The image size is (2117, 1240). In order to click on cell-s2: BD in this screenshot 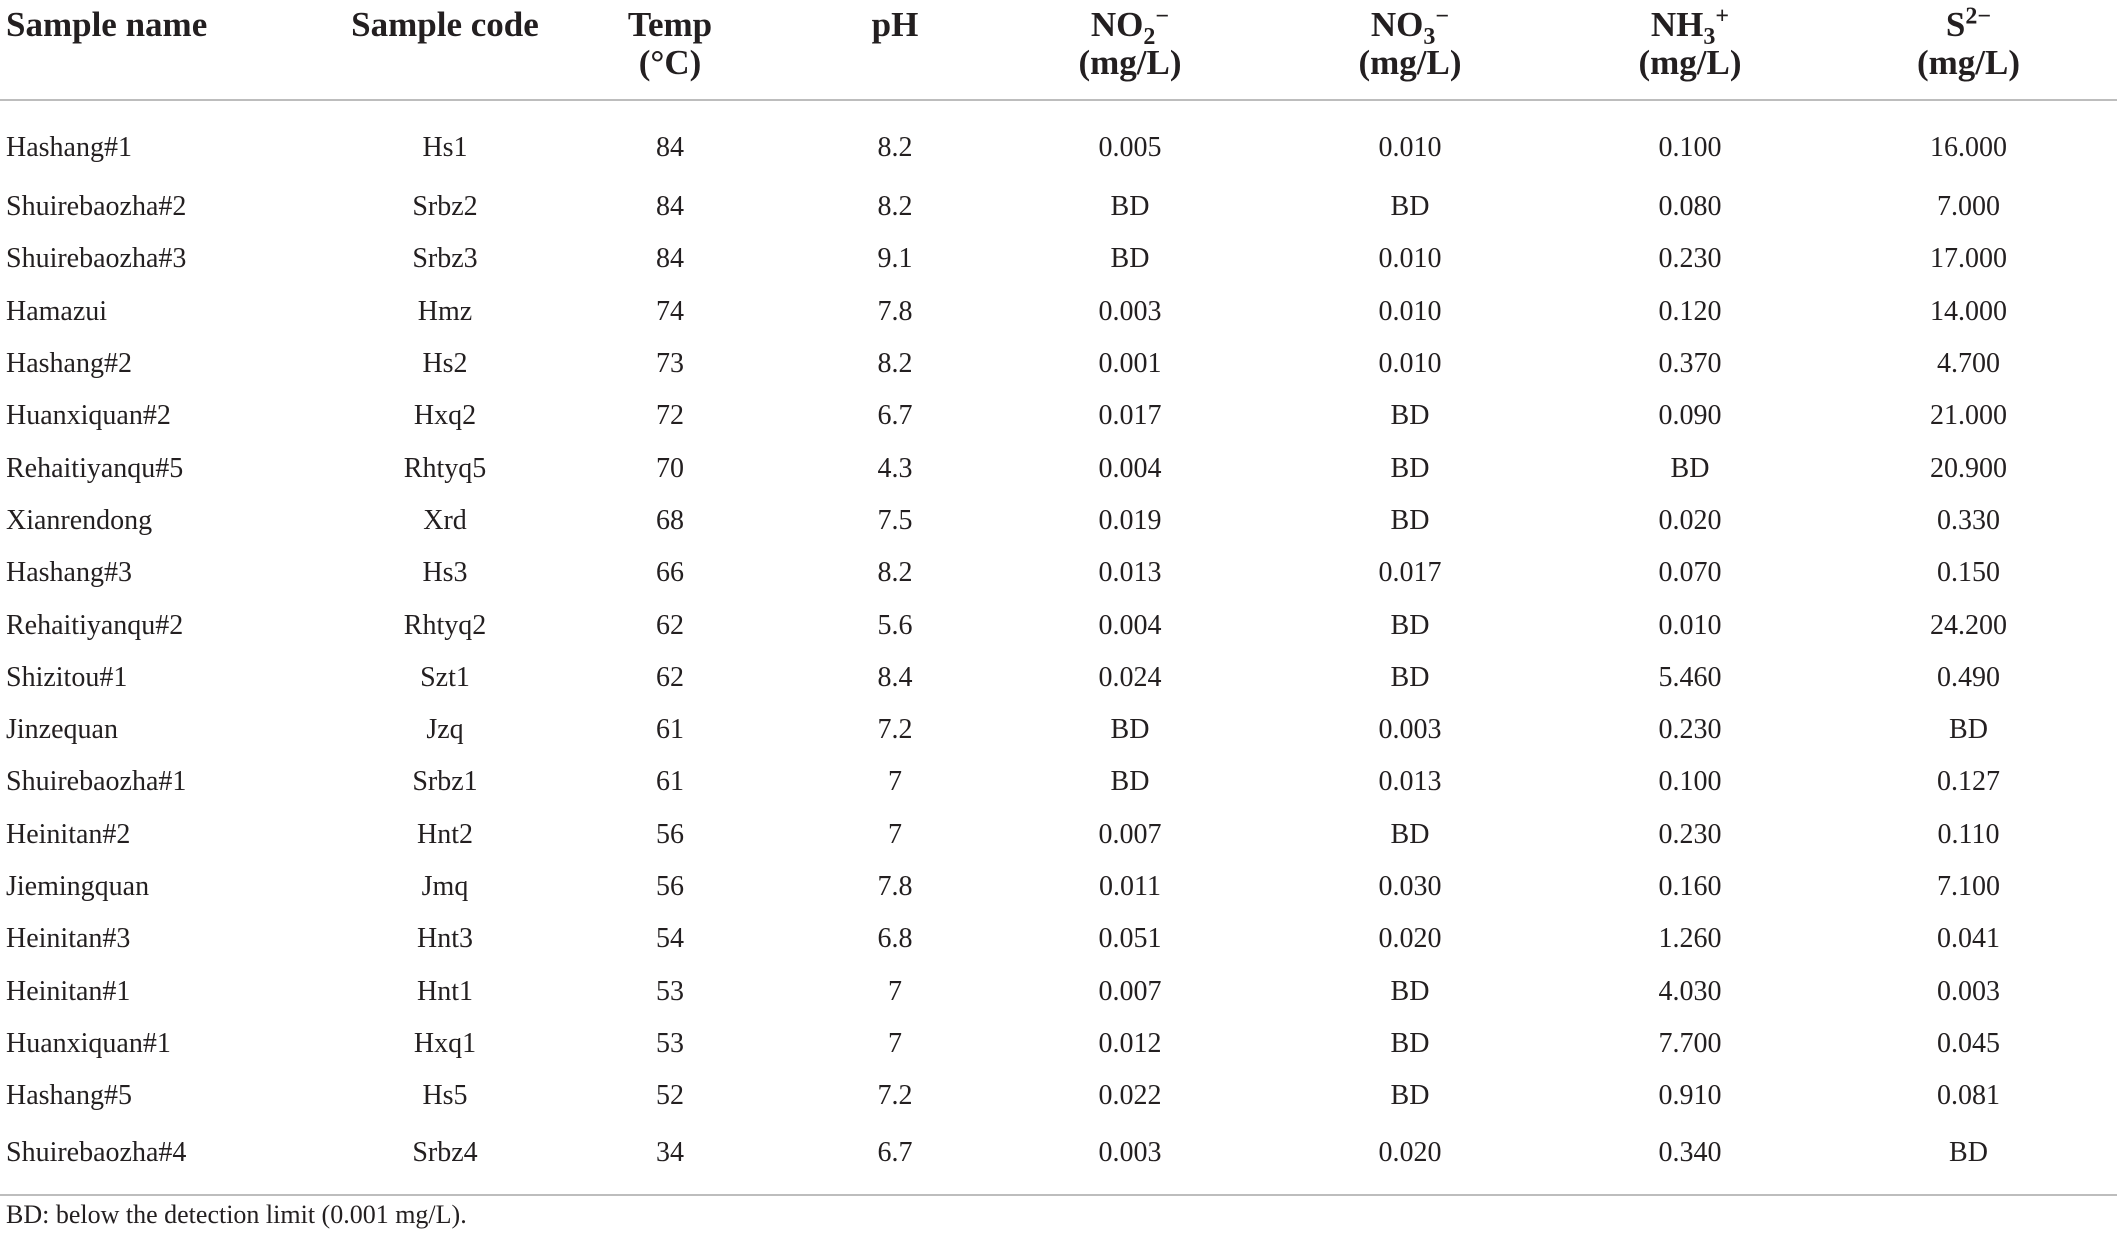, I will do `click(1968, 1159)`.